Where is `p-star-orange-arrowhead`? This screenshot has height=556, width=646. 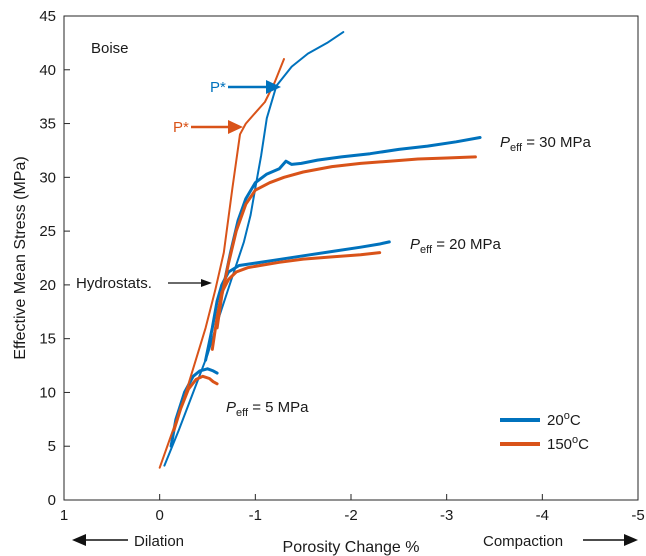 p-star-orange-arrowhead is located at coordinates (235, 127).